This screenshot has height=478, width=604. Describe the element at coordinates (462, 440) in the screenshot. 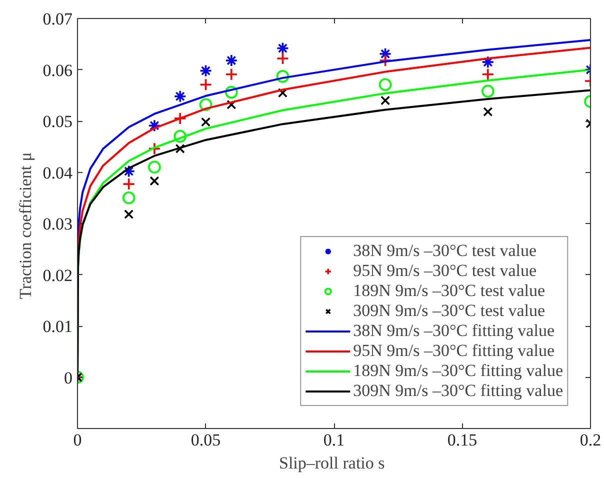

I see `x-tick-label: 0.15` at that location.